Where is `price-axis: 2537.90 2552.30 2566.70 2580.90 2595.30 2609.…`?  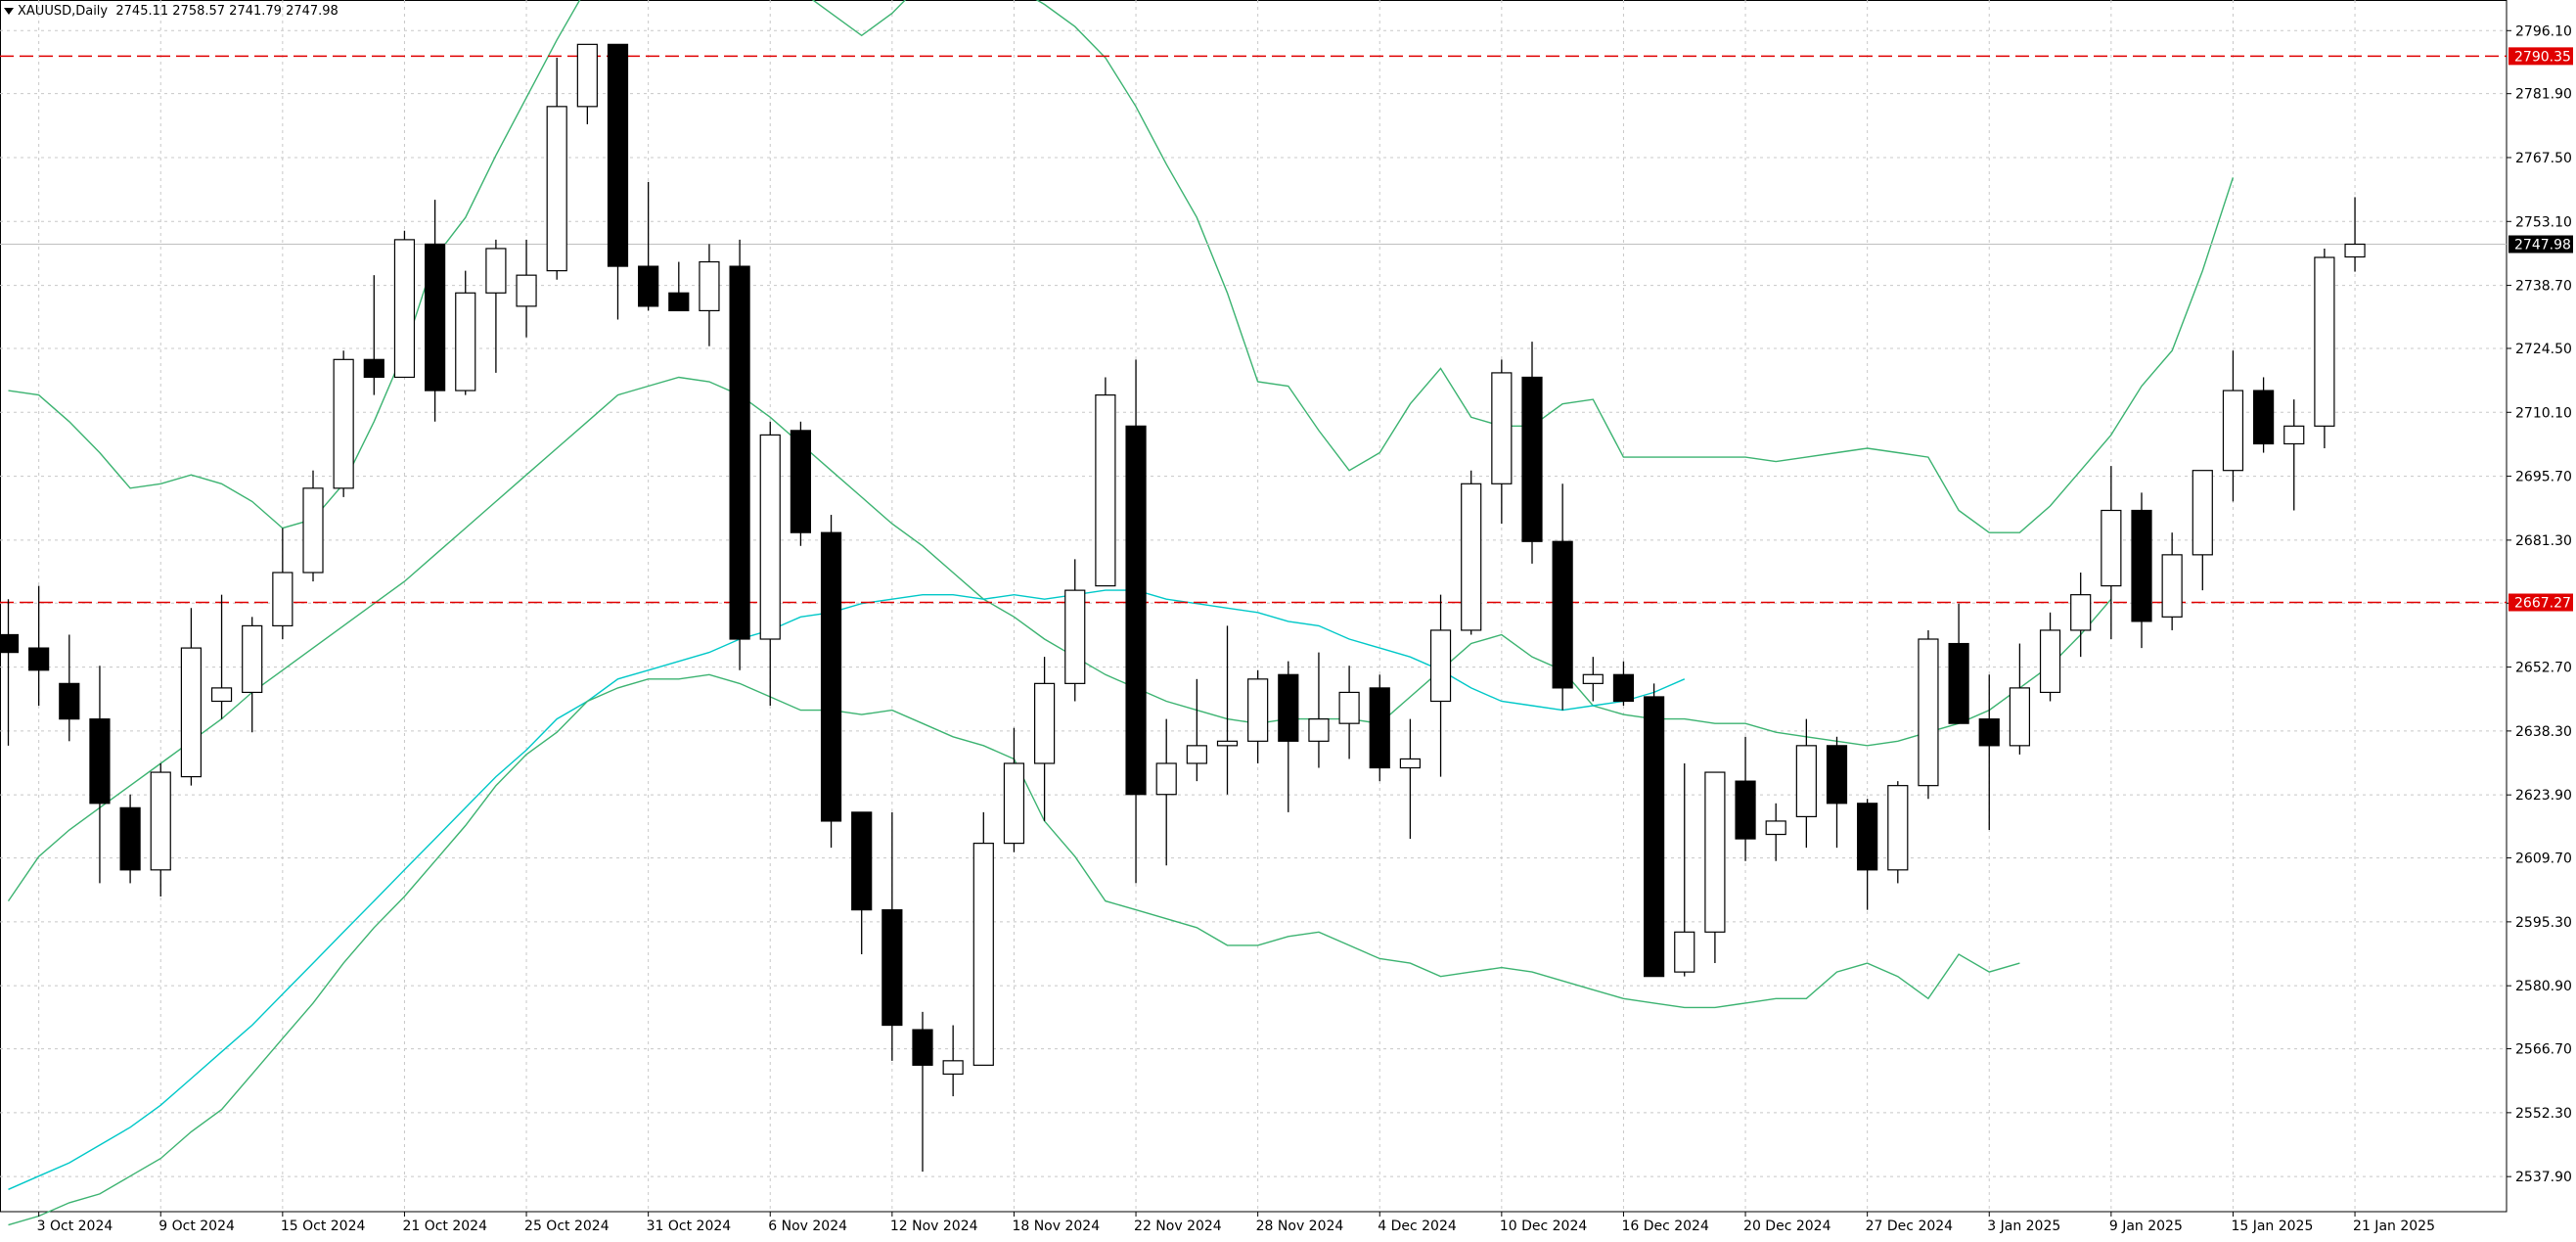
price-axis: 2537.90 2552.30 2566.70 2580.90 2595.30 2609.… is located at coordinates (2540, 604).